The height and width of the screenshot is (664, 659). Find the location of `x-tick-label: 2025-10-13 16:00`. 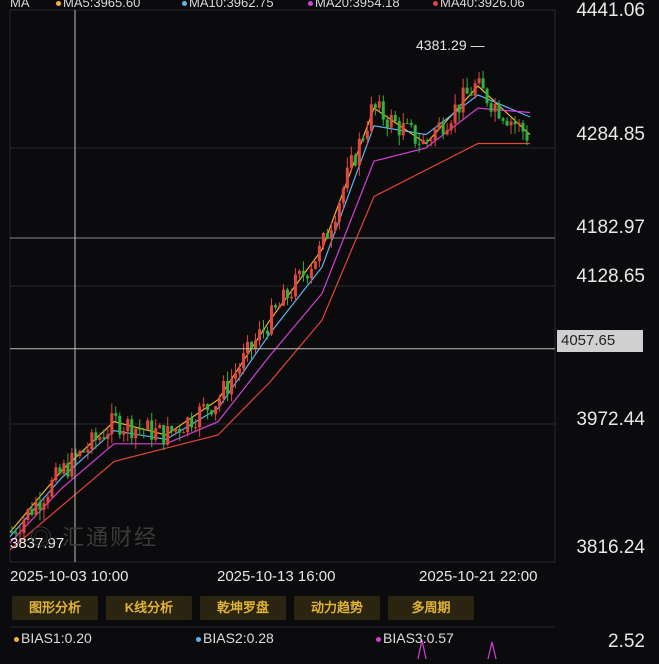

x-tick-label: 2025-10-13 16:00 is located at coordinates (276, 576).